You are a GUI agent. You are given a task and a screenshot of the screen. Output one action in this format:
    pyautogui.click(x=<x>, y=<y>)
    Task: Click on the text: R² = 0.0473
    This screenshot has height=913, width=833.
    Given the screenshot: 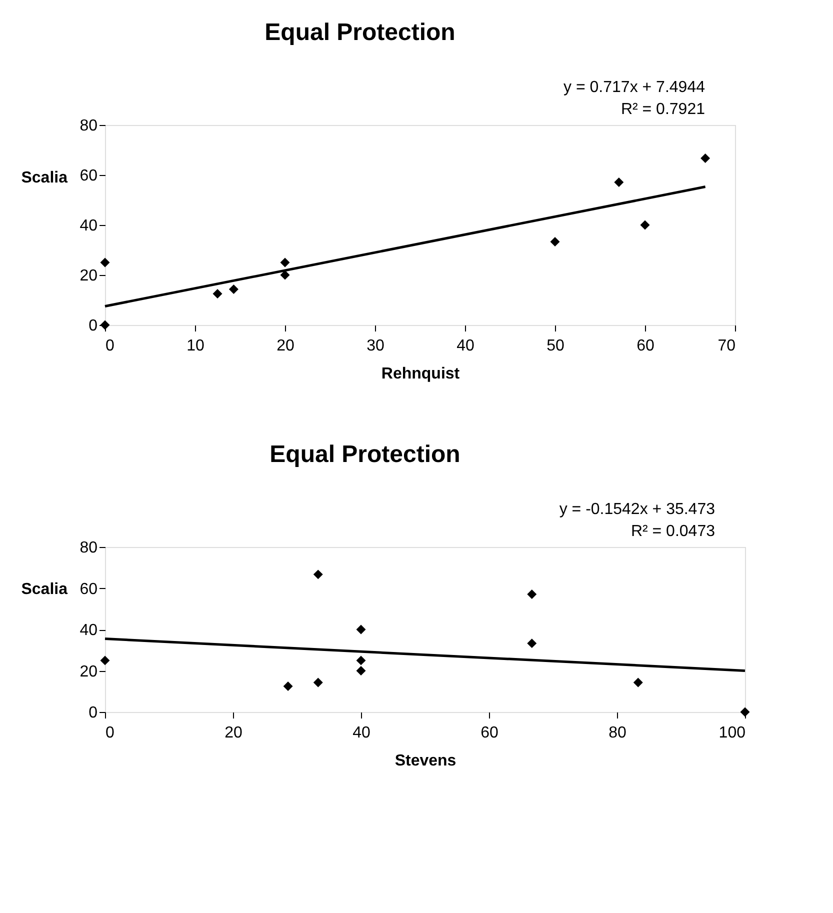 What is the action you would take?
    pyautogui.click(x=673, y=531)
    